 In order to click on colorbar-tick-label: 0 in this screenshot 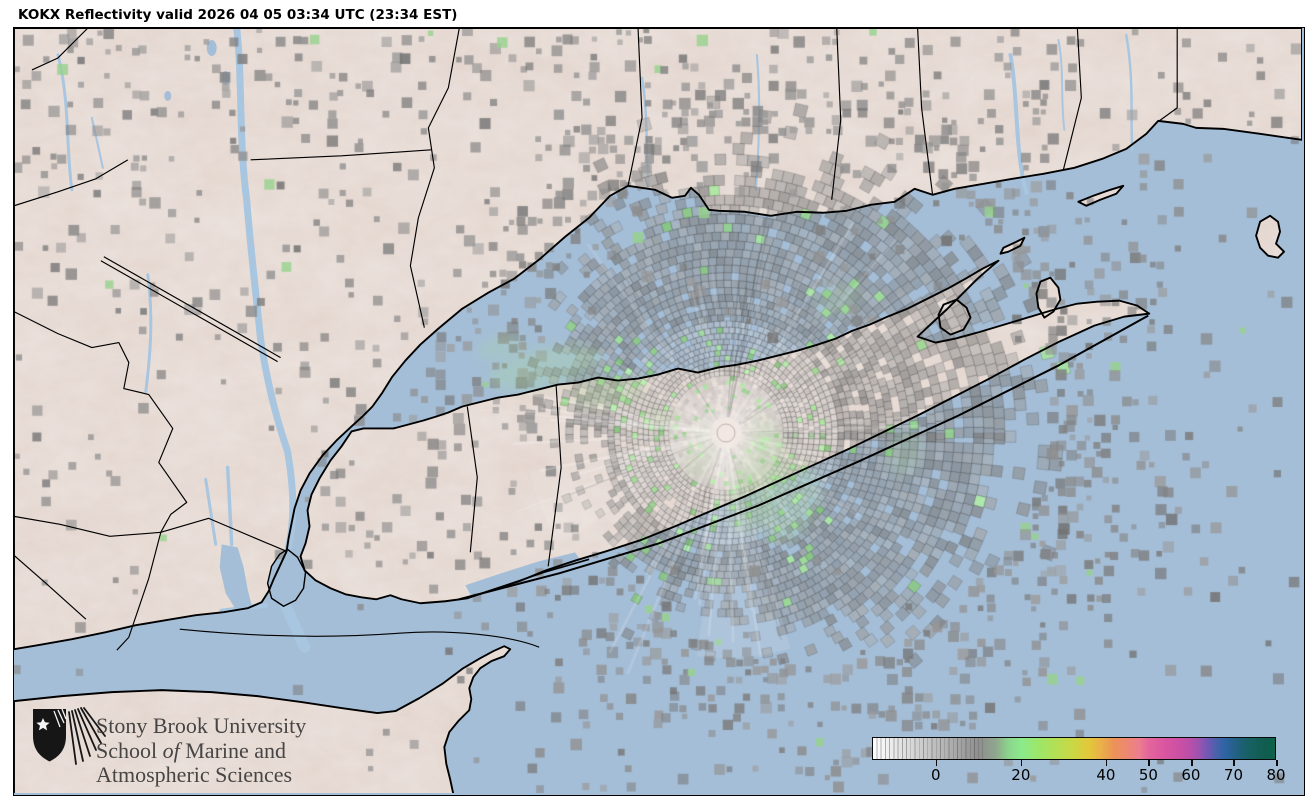, I will do `click(936, 775)`.